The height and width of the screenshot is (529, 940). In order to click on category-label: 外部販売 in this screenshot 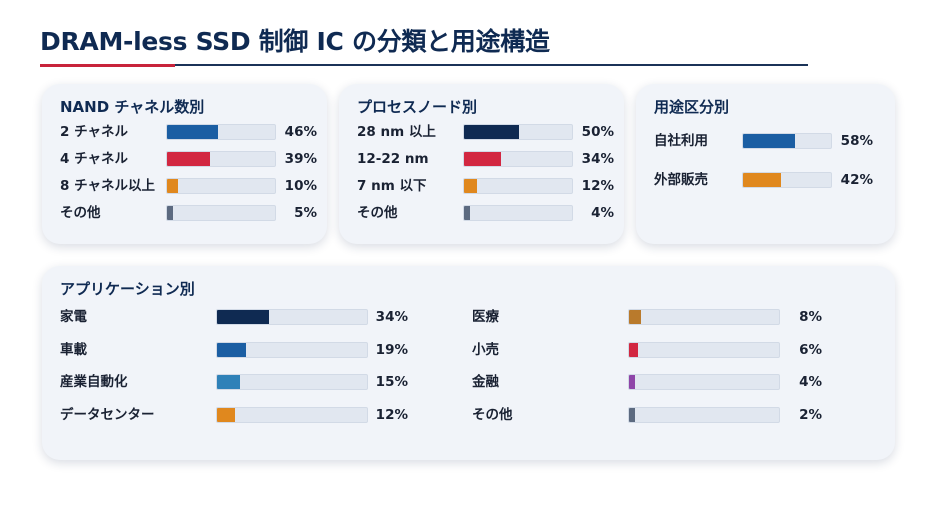, I will do `click(681, 180)`.